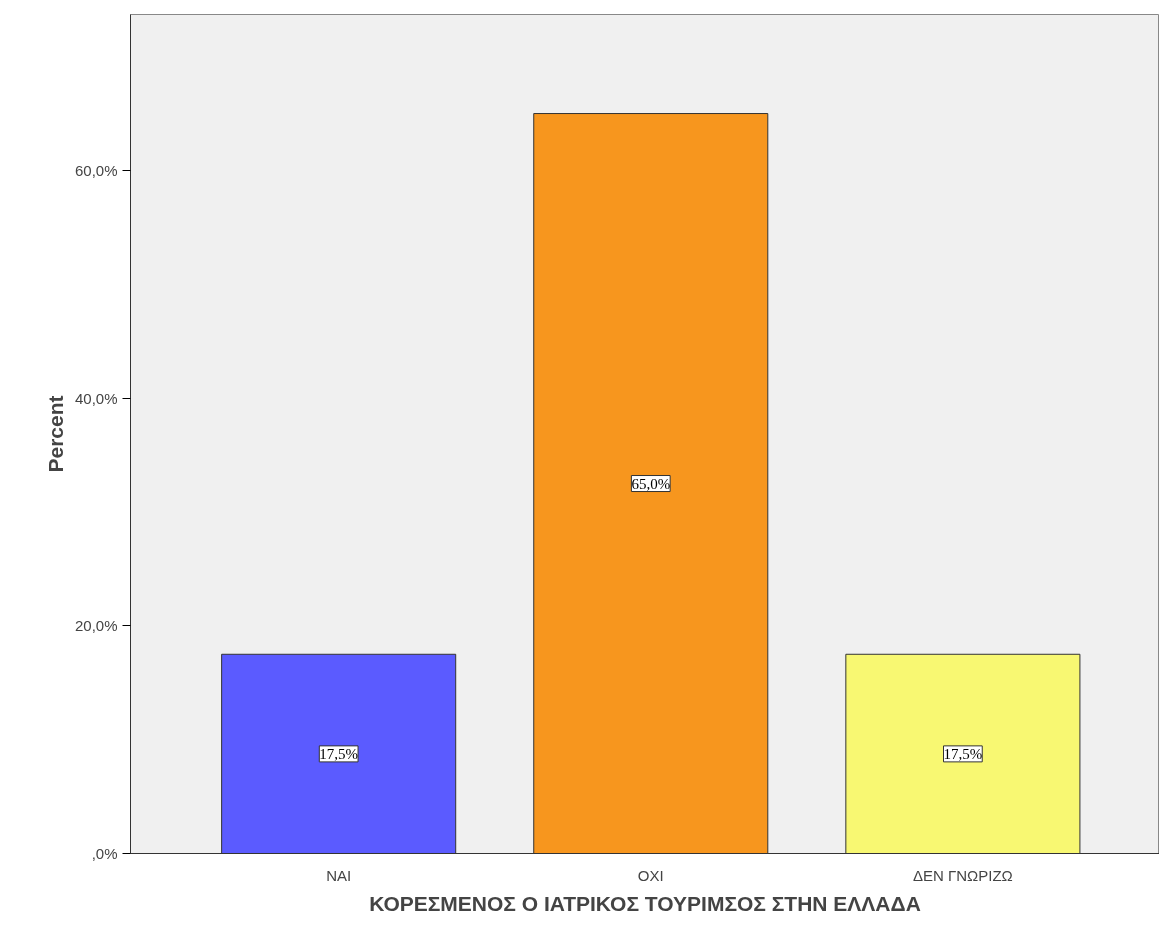 The height and width of the screenshot is (937, 1159). Describe the element at coordinates (96, 170) in the screenshot. I see `y-tick-label: 60,0%` at that location.